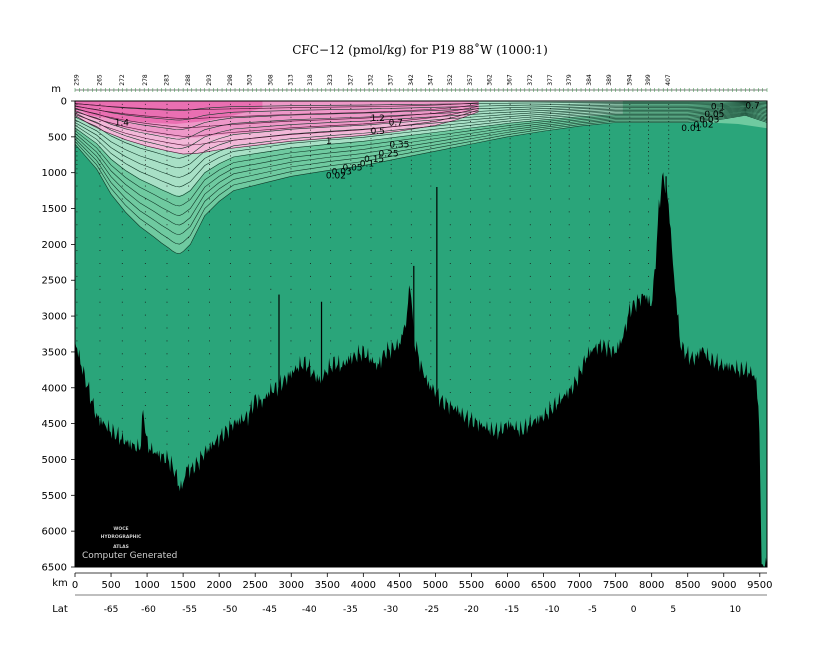 This screenshot has height=650, width=820. What do you see at coordinates (269, 610) in the screenshot?
I see `lat-tick-label: -45` at bounding box center [269, 610].